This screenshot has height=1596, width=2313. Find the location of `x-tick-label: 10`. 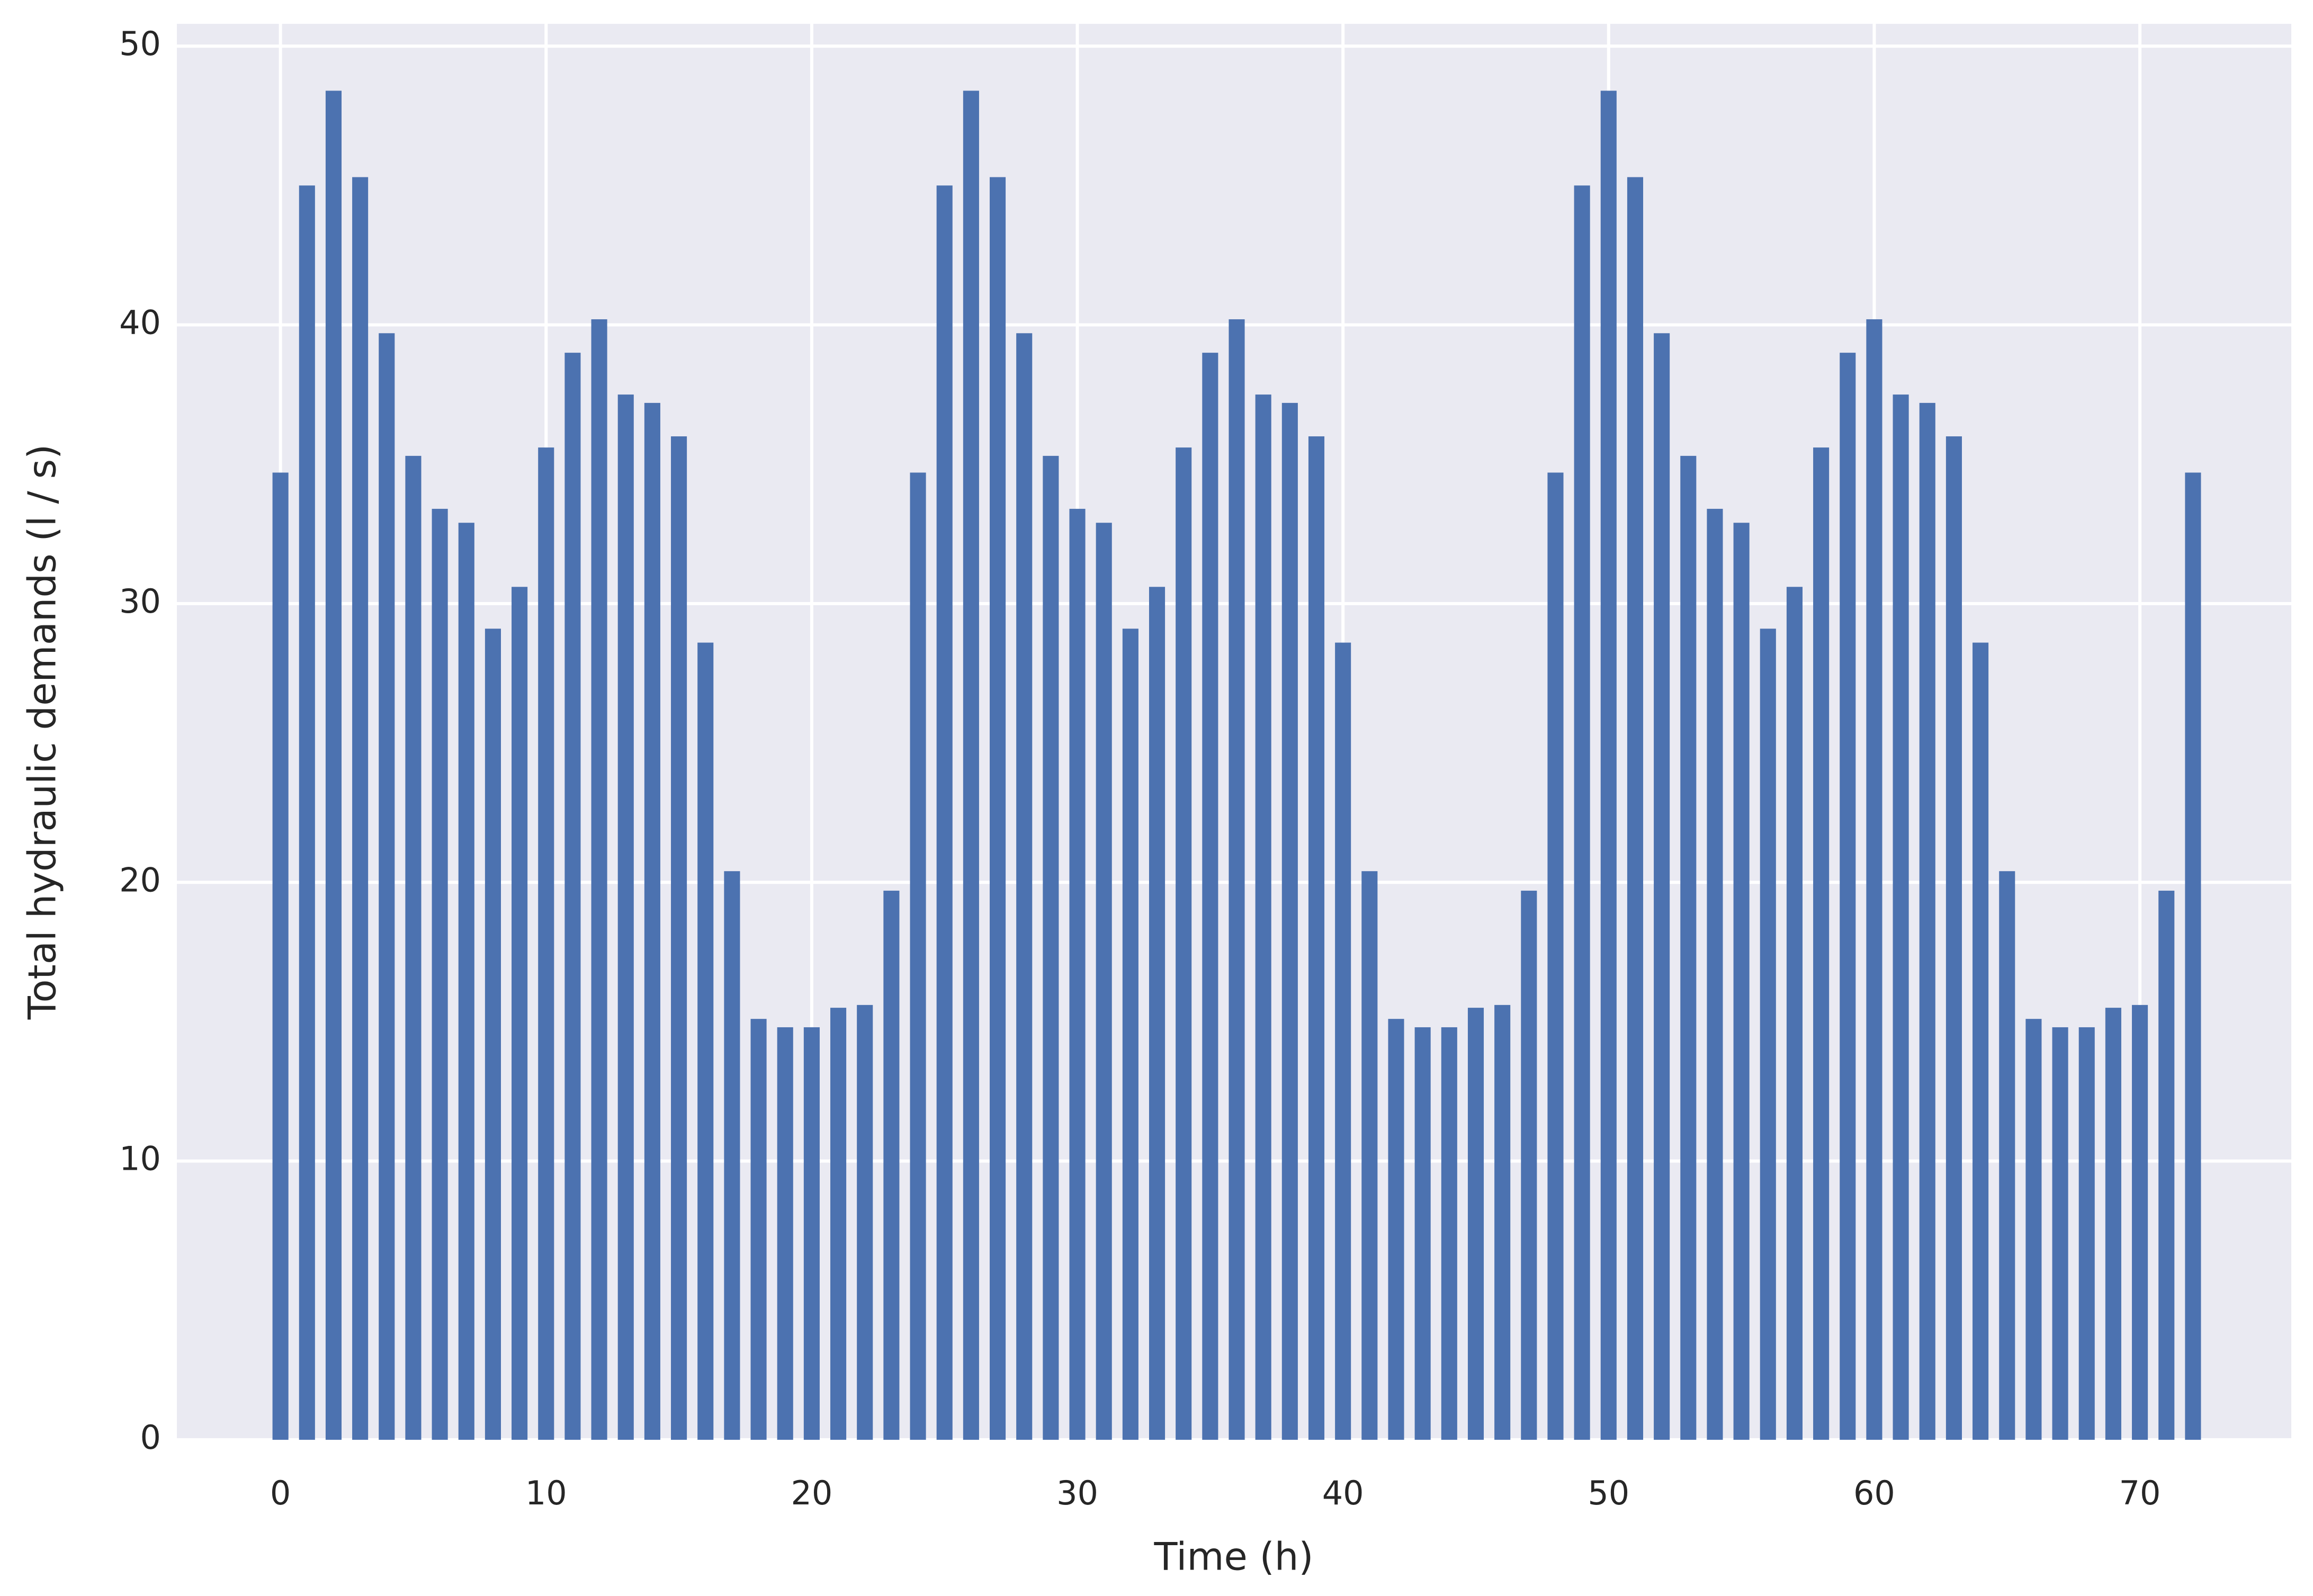

x-tick-label: 10 is located at coordinates (546, 1493).